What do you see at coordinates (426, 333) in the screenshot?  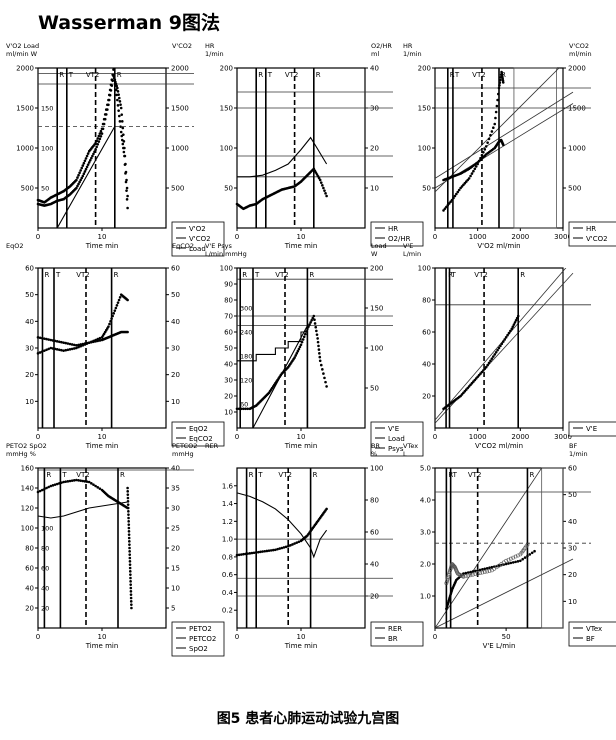 I see `y-tick-label: 60` at bounding box center [426, 333].